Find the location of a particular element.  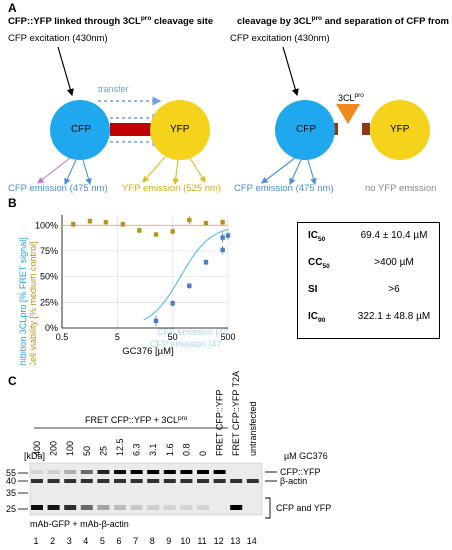

right-cleaved-stub-right is located at coordinates (366, 129).